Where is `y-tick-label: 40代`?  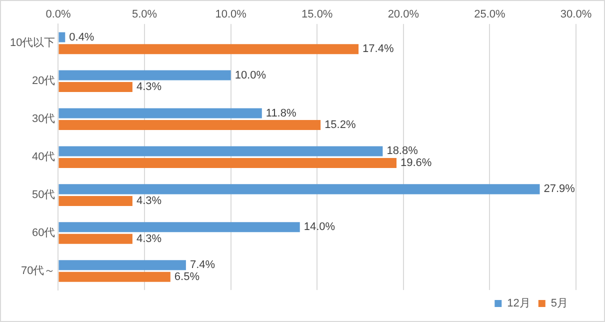 y-tick-label: 40代 is located at coordinates (44, 157).